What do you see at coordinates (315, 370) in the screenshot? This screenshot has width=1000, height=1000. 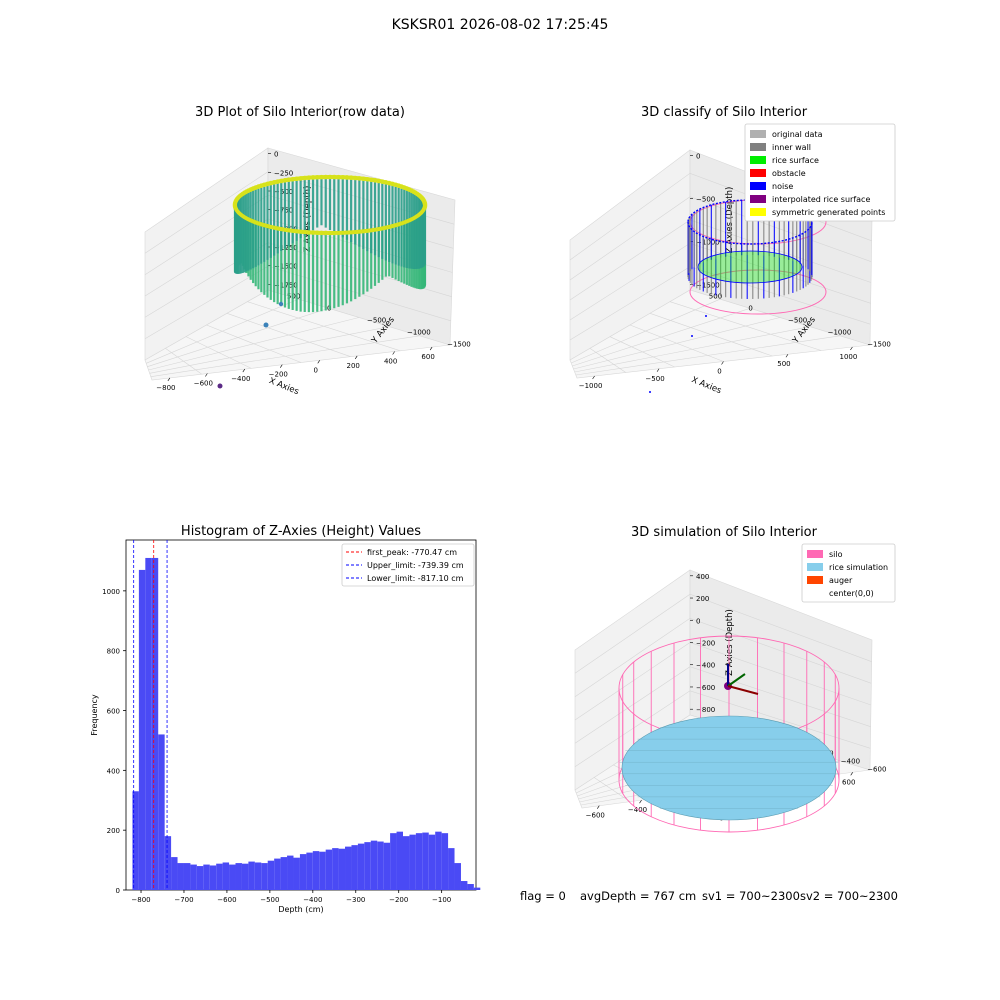 I see `raw-xtick-label: 0` at bounding box center [315, 370].